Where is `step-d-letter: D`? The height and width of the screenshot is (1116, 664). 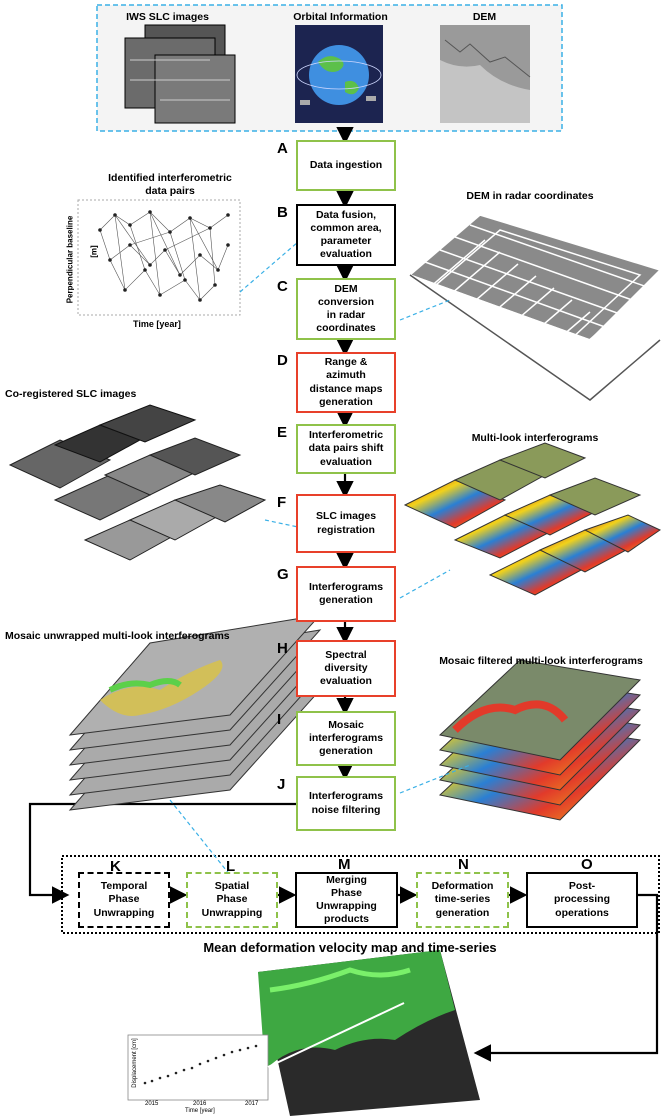
step-d-letter: D is located at coordinates (282, 360).